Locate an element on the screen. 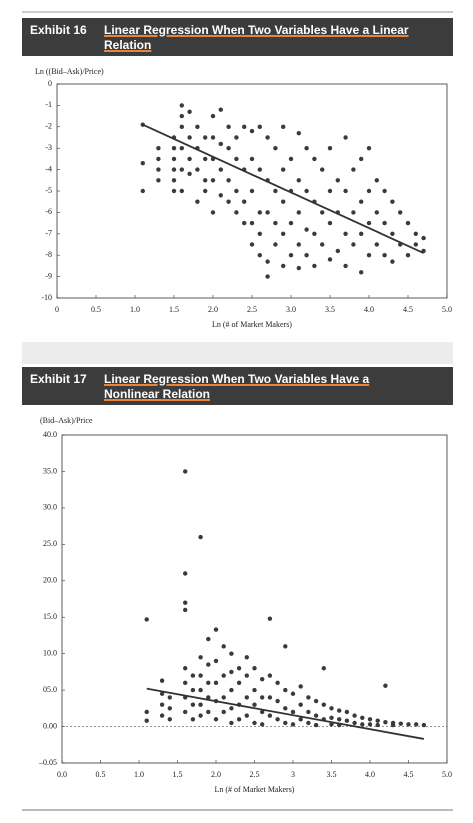 The width and height of the screenshot is (473, 823). y-tick-label: -3 is located at coordinates (48, 147).